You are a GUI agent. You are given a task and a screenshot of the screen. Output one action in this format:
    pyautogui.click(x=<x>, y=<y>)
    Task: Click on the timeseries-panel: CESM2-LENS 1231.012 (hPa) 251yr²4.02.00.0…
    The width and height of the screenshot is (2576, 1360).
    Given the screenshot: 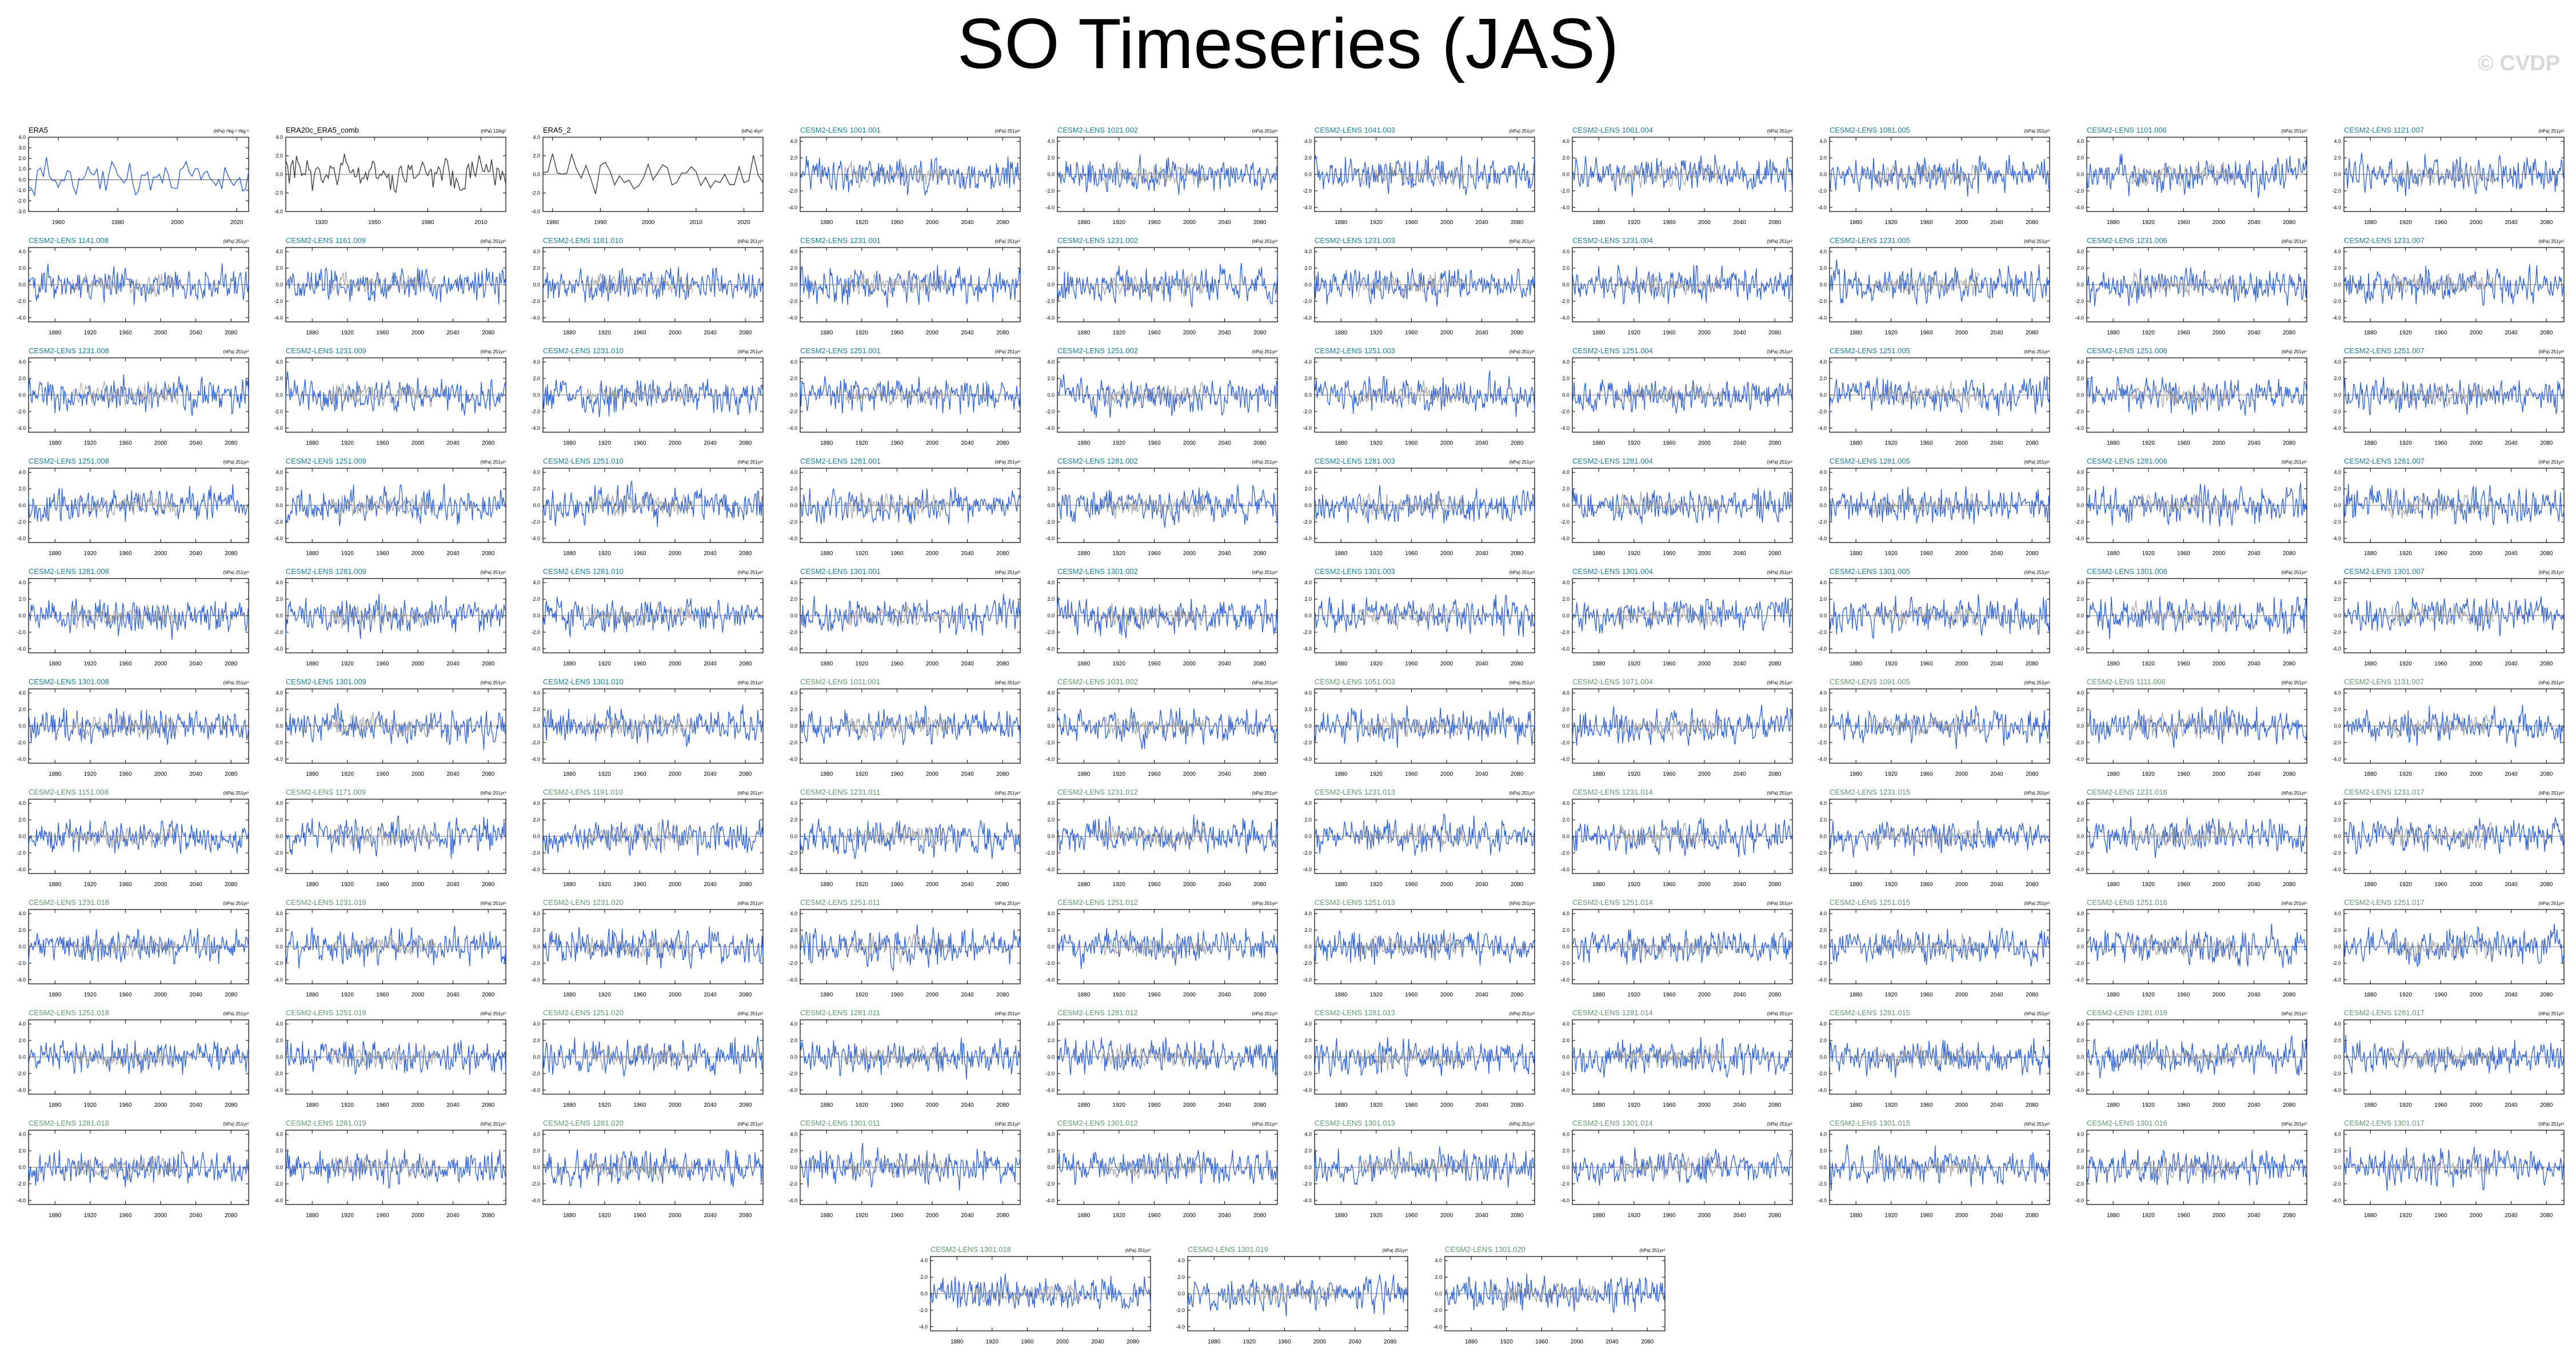 What is the action you would take?
    pyautogui.click(x=1161, y=838)
    